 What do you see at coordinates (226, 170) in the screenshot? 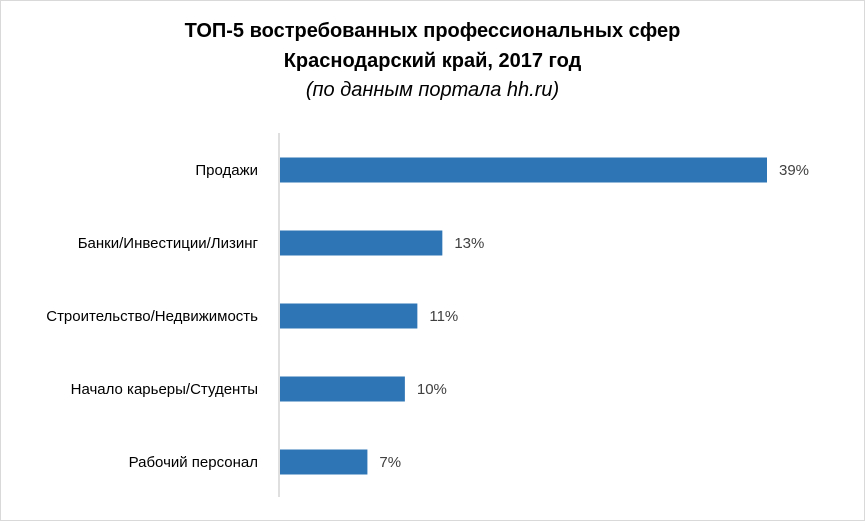
I see `category-label: Продажи` at bounding box center [226, 170].